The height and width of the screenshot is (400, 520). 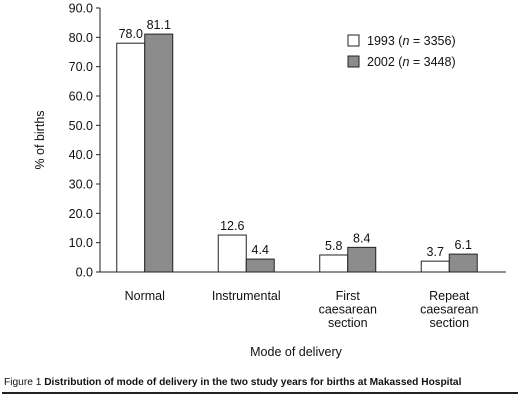 What do you see at coordinates (296, 352) in the screenshot?
I see `x-axis-label: Mode of delivery` at bounding box center [296, 352].